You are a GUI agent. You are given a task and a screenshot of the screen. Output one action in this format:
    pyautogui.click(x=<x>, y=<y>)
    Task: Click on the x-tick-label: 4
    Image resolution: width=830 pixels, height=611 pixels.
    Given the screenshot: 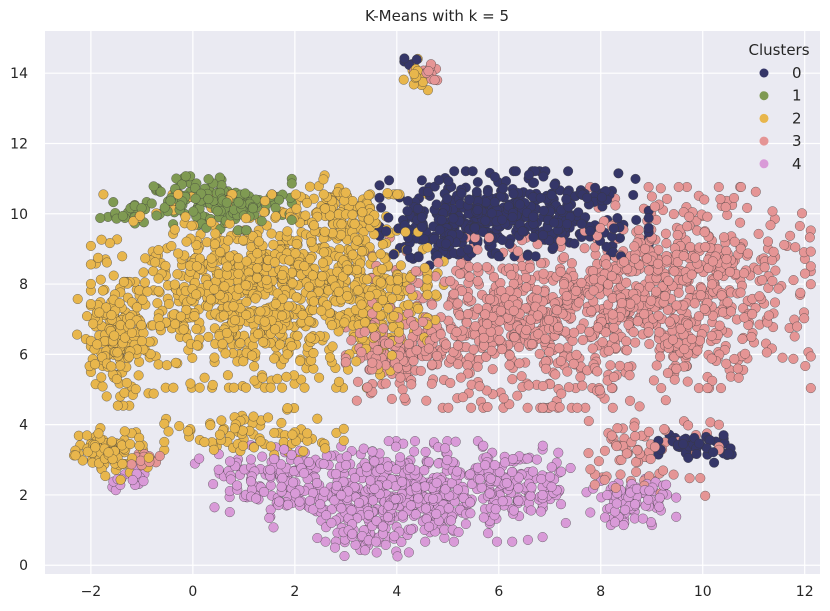 What is the action you would take?
    pyautogui.click(x=396, y=592)
    